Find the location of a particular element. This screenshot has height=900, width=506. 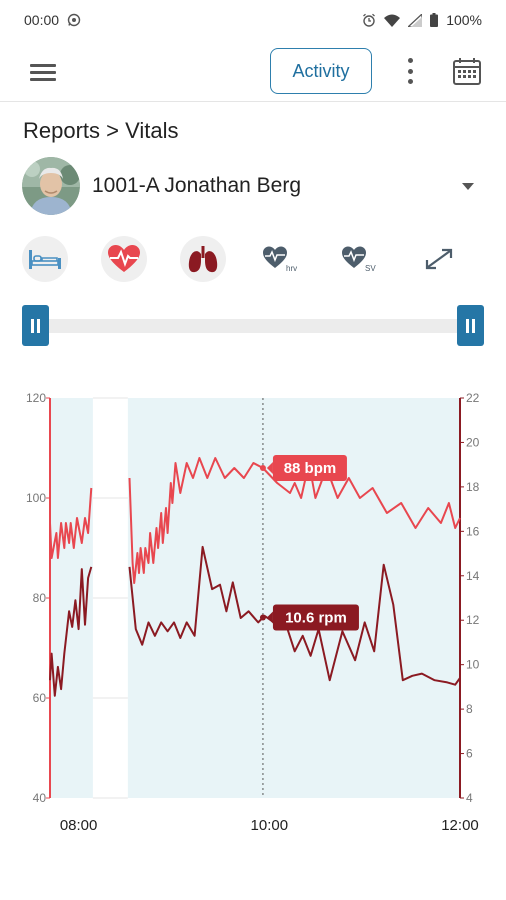

respiration-tooltip-label: 10.6 rpm is located at coordinates (316, 617).